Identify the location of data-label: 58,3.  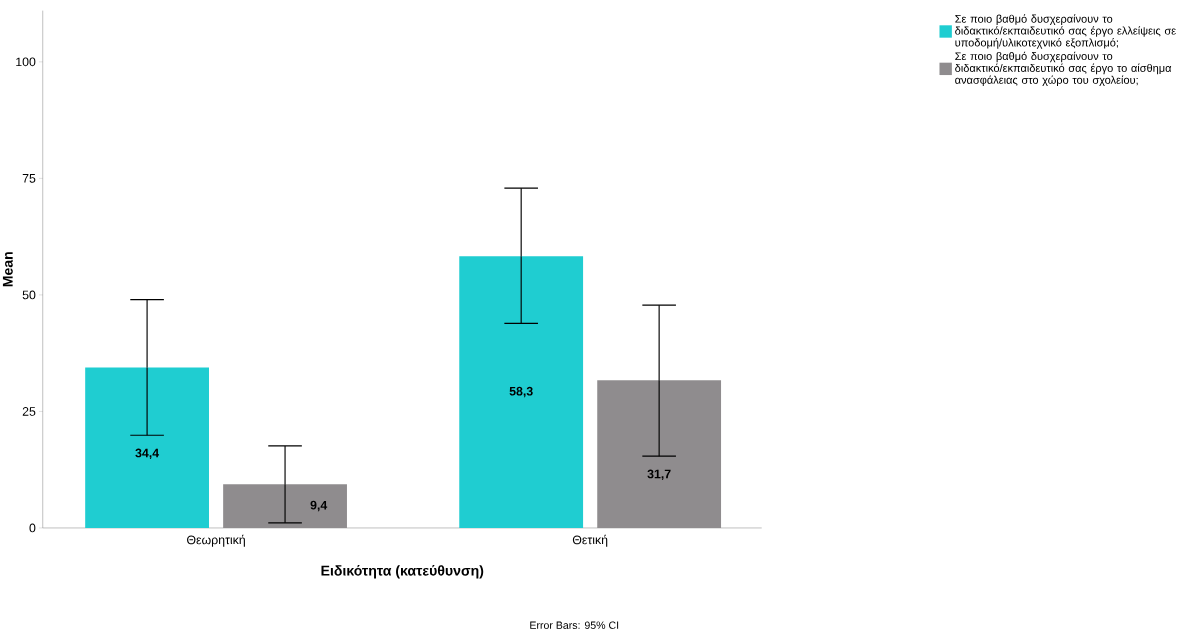
(521, 392).